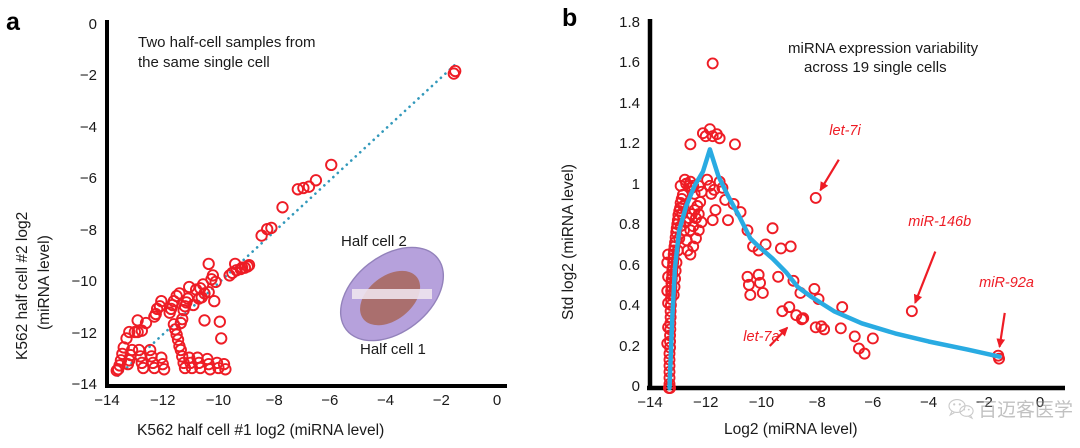  What do you see at coordinates (392, 294) in the screenshot?
I see `panel-a-cell-illustration` at bounding box center [392, 294].